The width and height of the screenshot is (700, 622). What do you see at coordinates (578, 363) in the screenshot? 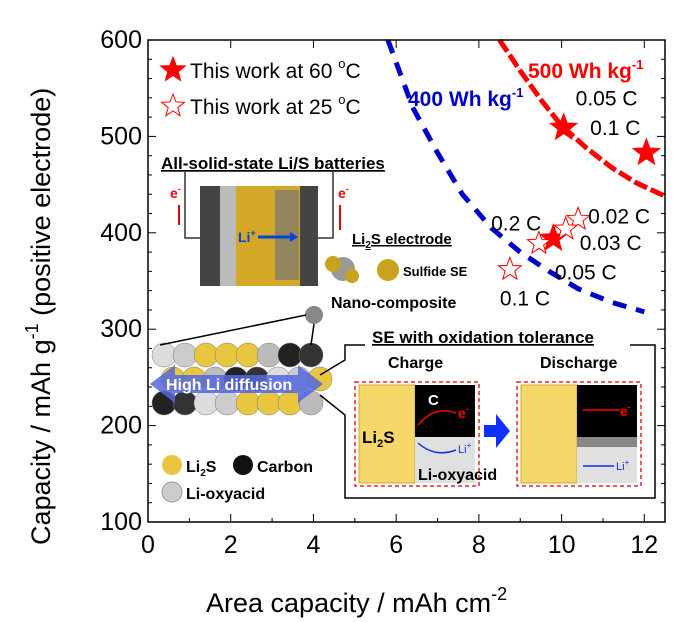
I see `discharge-label: Discharge` at bounding box center [578, 363].